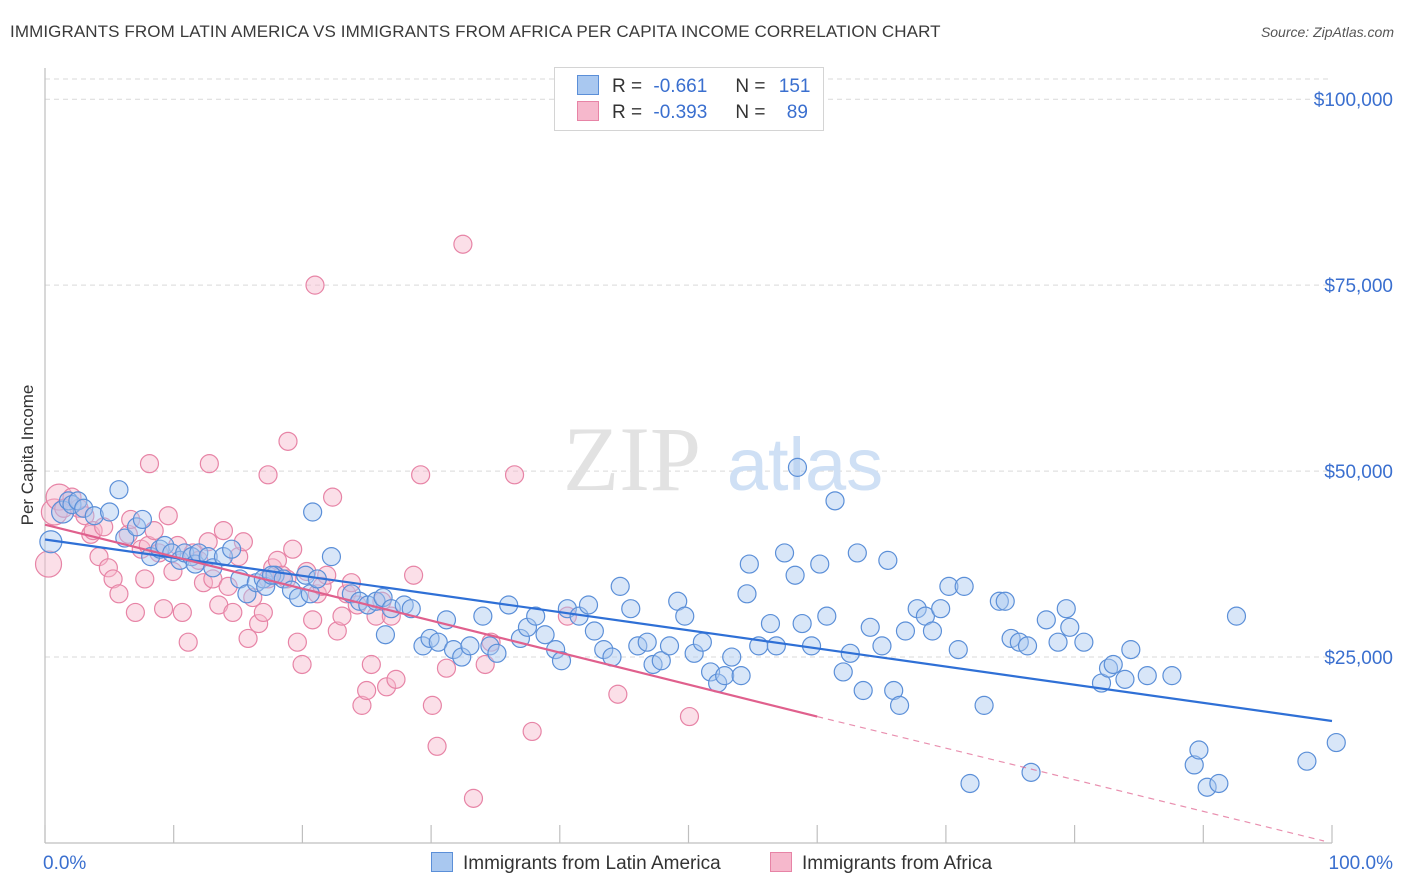 Image resolution: width=1406 pixels, height=892 pixels. Describe the element at coordinates (588, 111) in the screenshot. I see `legend-swatch-africa` at that location.